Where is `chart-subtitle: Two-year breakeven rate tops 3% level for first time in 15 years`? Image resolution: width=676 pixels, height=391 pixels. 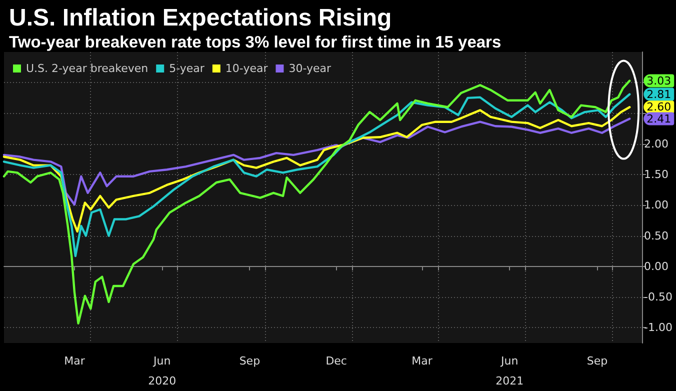 chart-subtitle: Two-year breakeven rate tops 3% level for first time in 15 years is located at coordinates (255, 43).